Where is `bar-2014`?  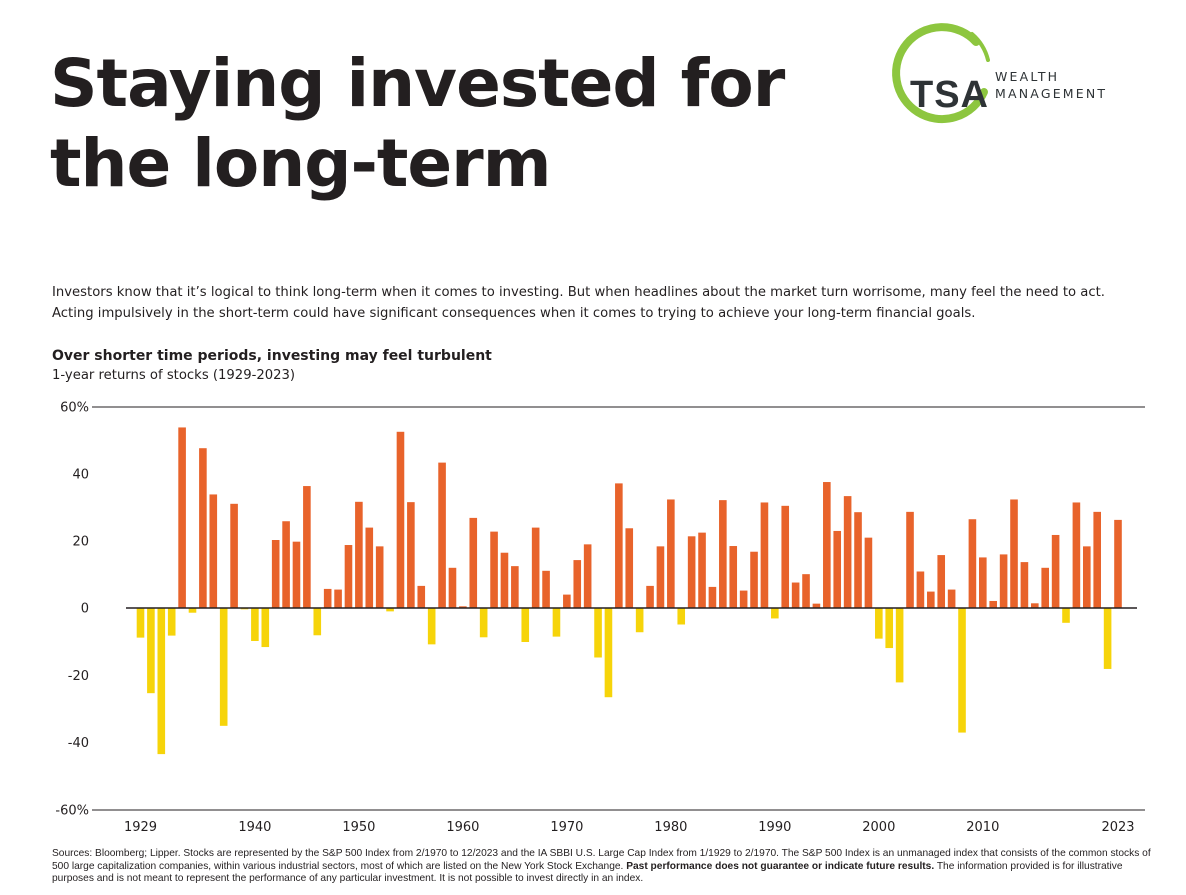 bar-2014 is located at coordinates (1024, 585).